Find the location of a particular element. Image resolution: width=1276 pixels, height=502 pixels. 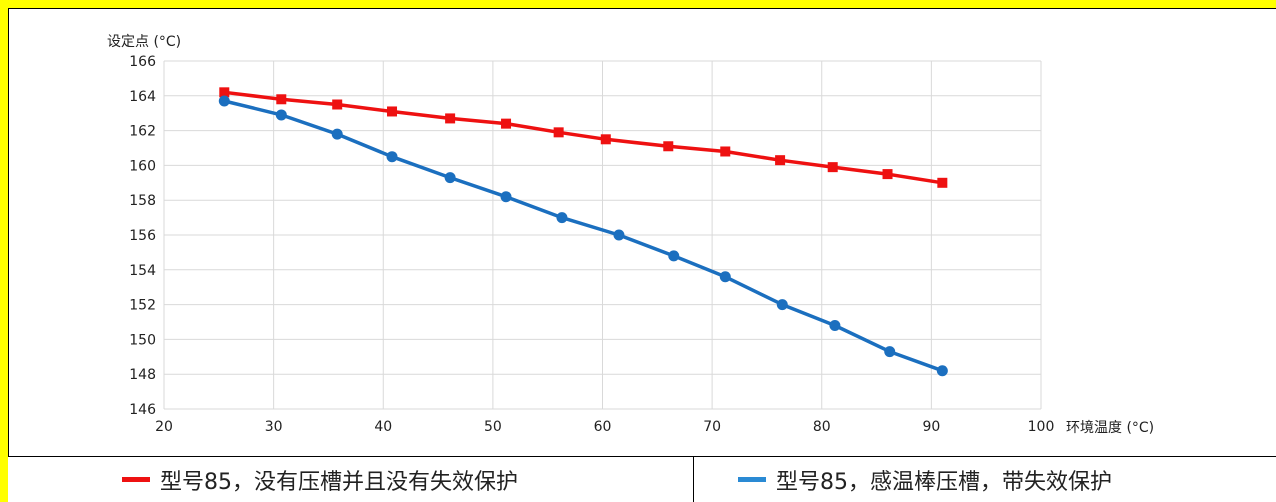

x-tick-label: 90 is located at coordinates (931, 427).